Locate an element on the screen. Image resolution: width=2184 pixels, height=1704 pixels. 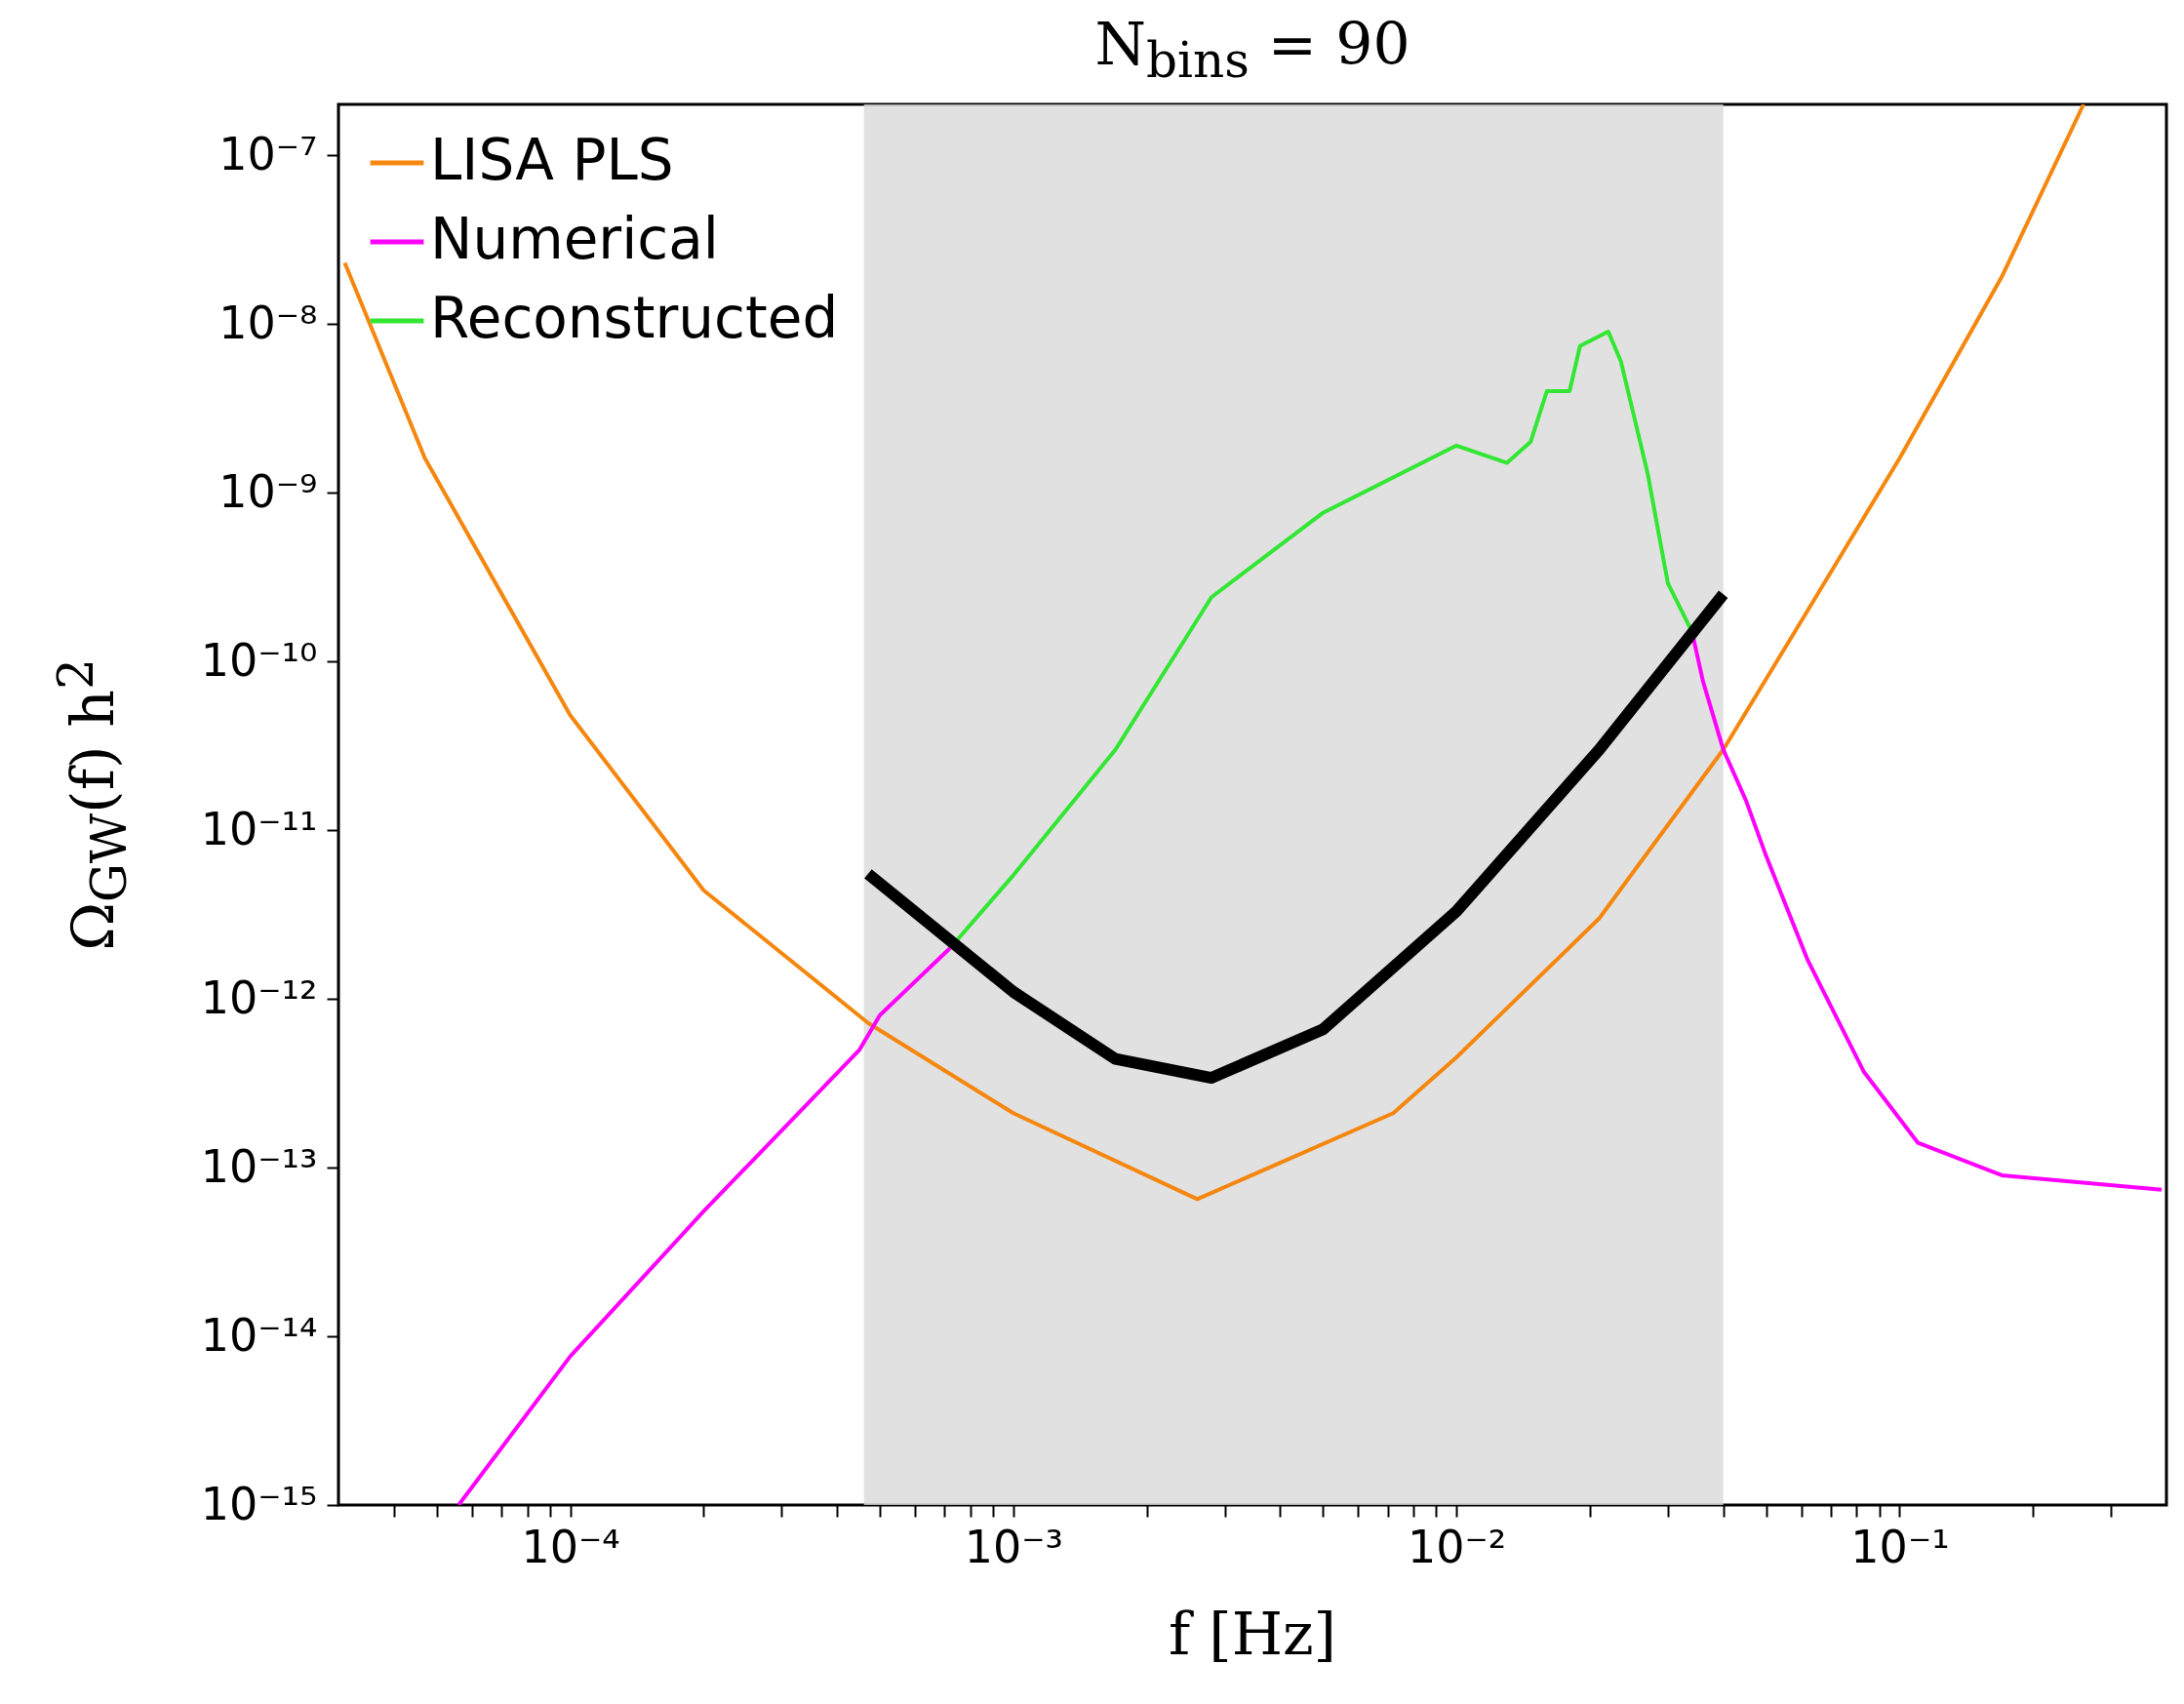
x-tick-label: 10⁻¹ is located at coordinates (1900, 1546).